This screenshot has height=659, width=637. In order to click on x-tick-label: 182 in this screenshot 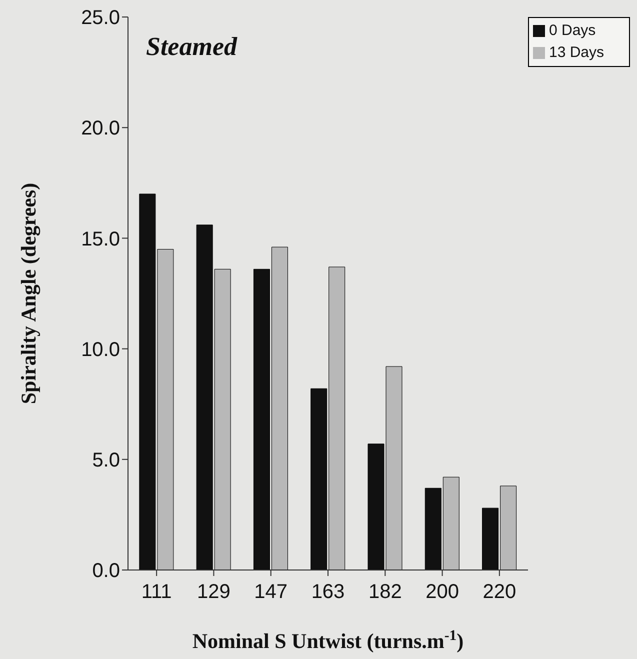, I will do `click(385, 592)`.